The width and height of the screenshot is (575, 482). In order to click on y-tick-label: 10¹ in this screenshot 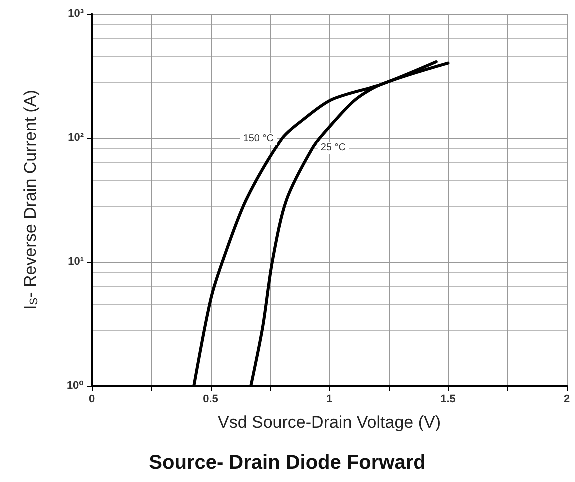, I will do `click(76, 262)`.